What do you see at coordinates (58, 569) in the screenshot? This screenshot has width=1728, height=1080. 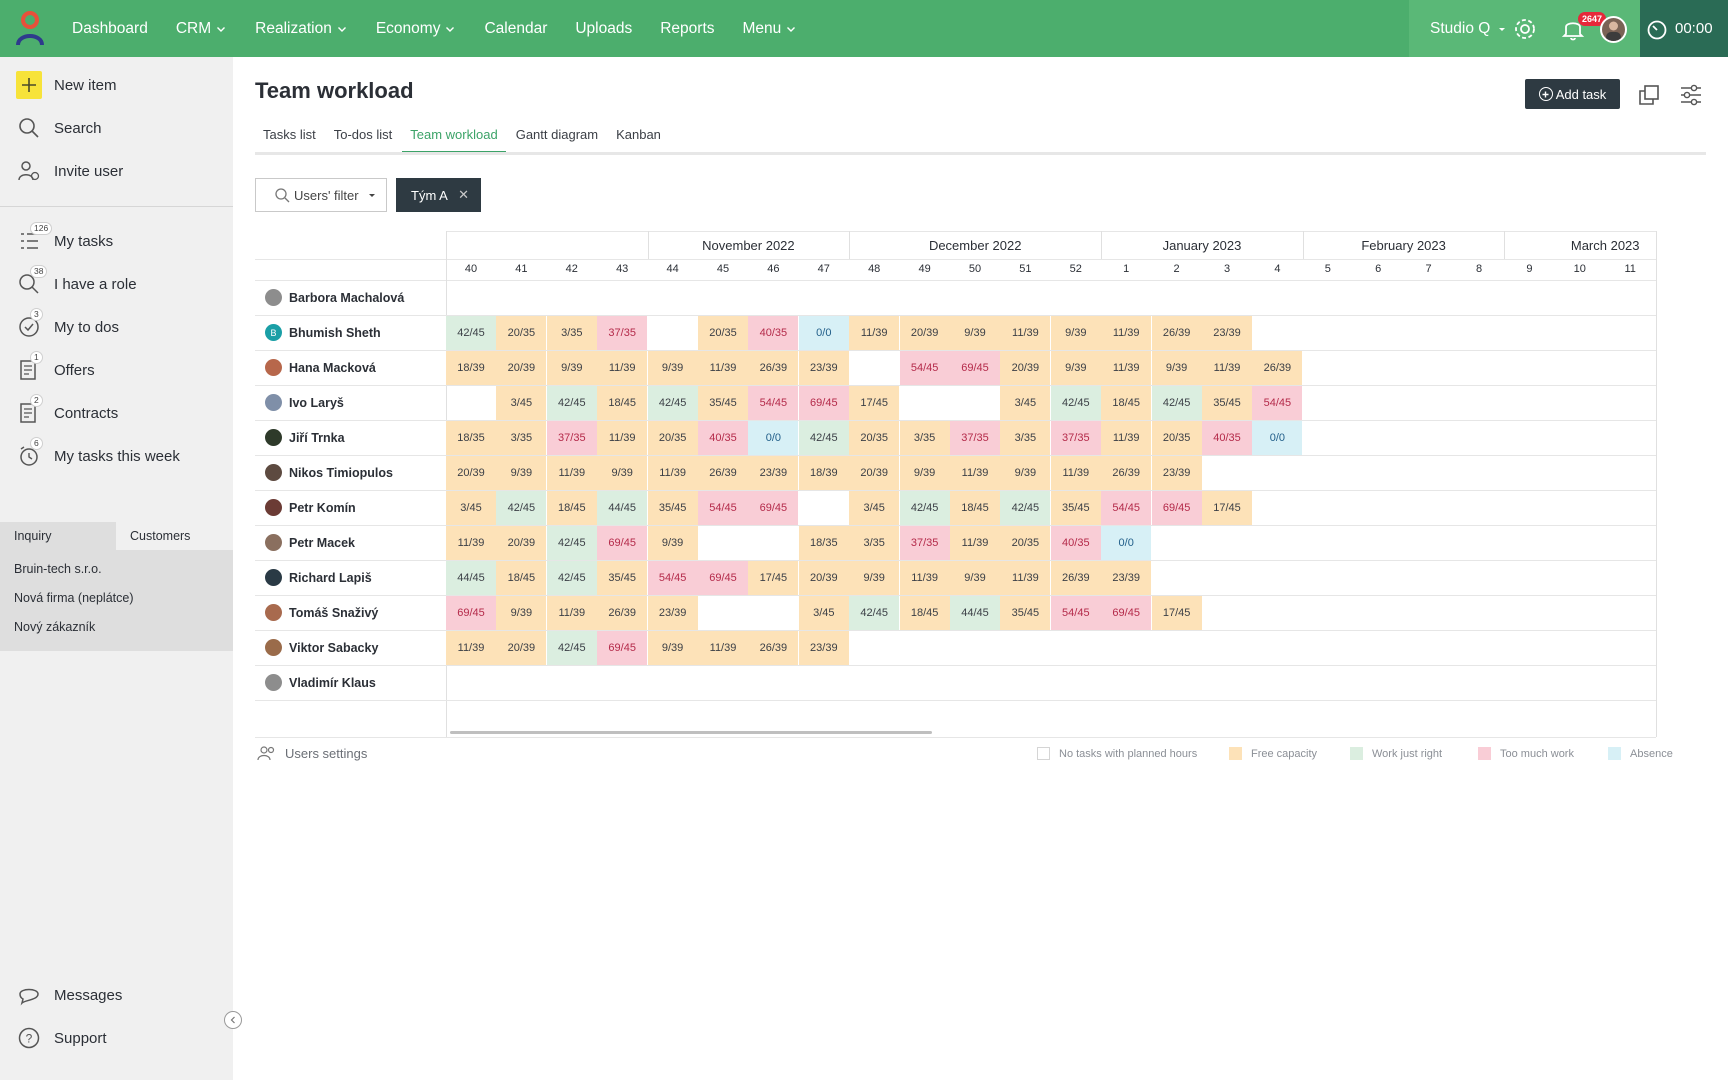 I see `list-item: Bruin-tech s.r.o.` at bounding box center [58, 569].